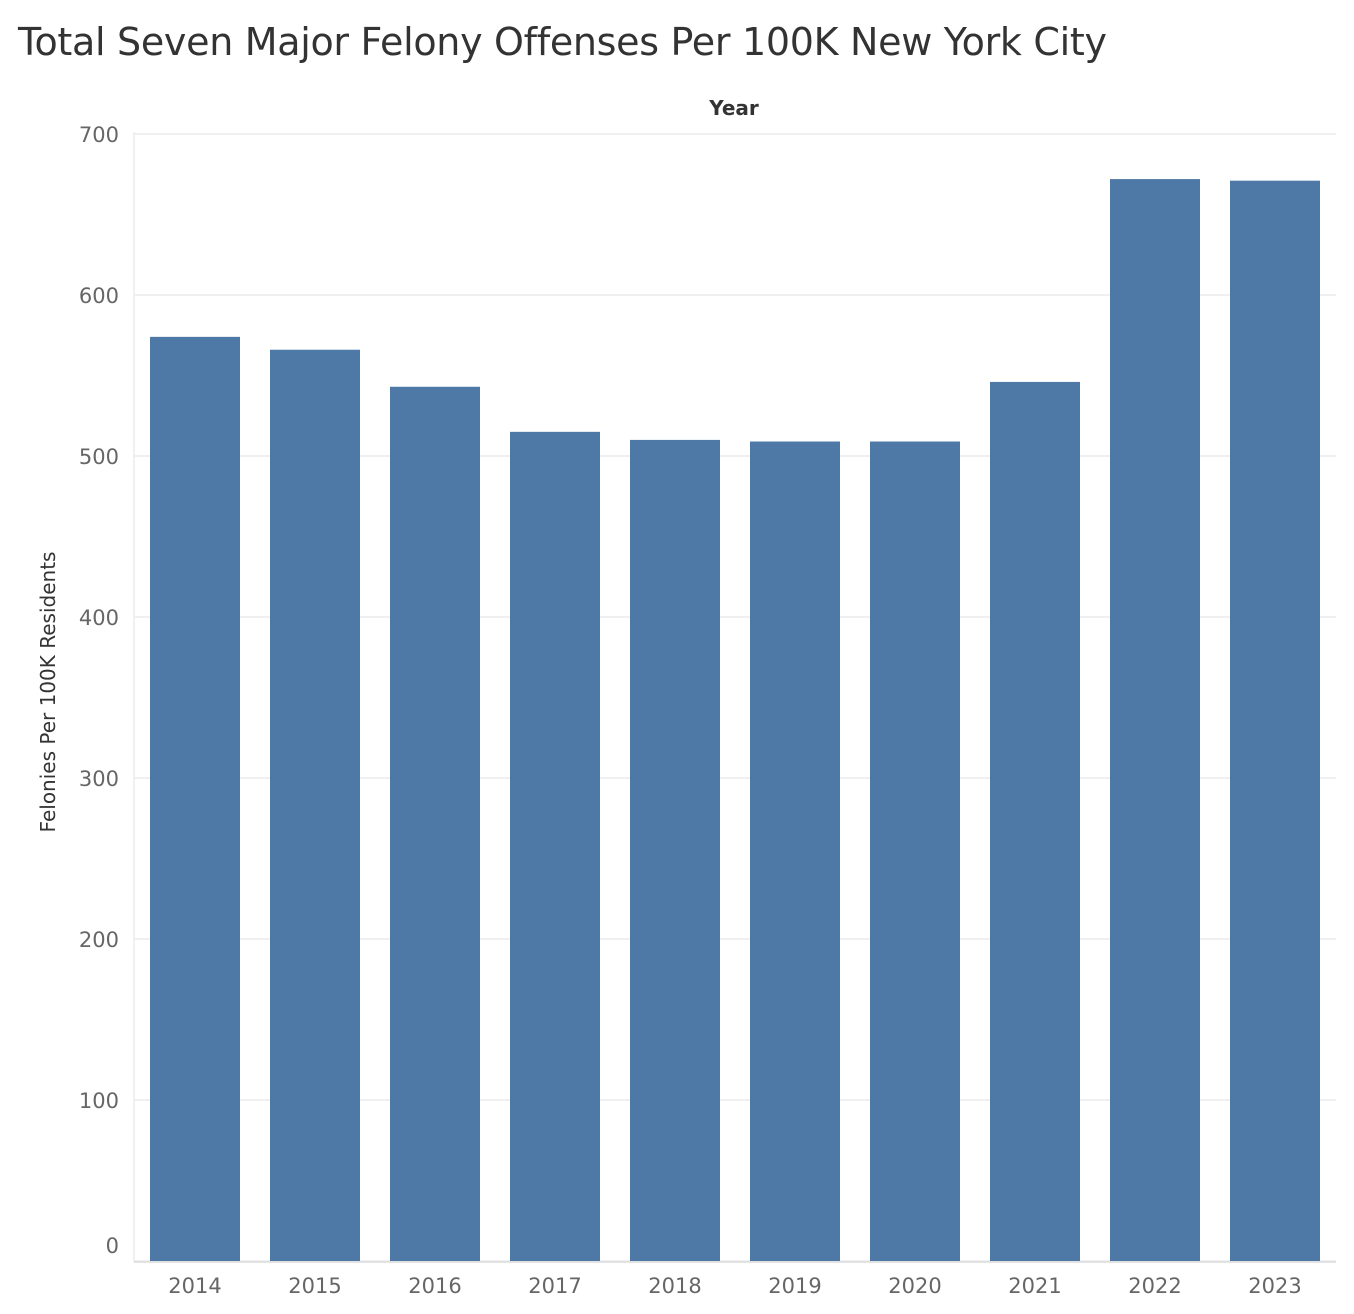  I want to click on x-tick-label: 2019, so click(794, 1286).